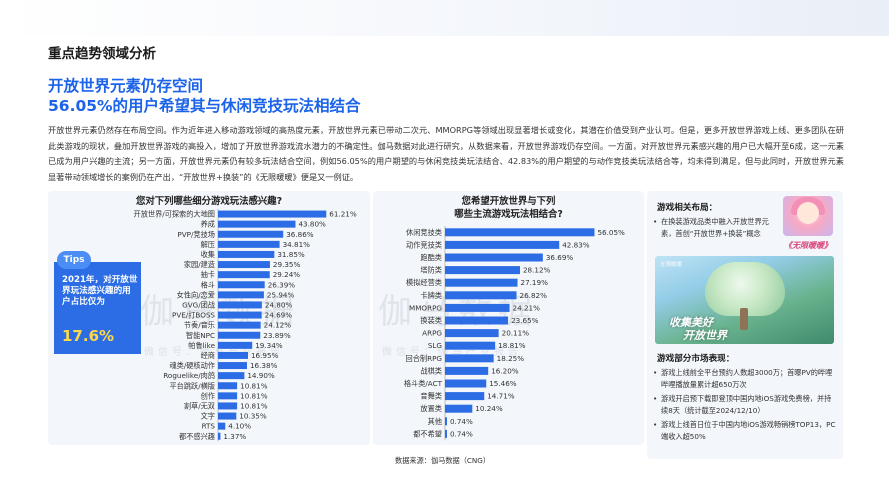 Image resolution: width=889 pixels, height=500 pixels. I want to click on value-label: 29.35%, so click(287, 264).